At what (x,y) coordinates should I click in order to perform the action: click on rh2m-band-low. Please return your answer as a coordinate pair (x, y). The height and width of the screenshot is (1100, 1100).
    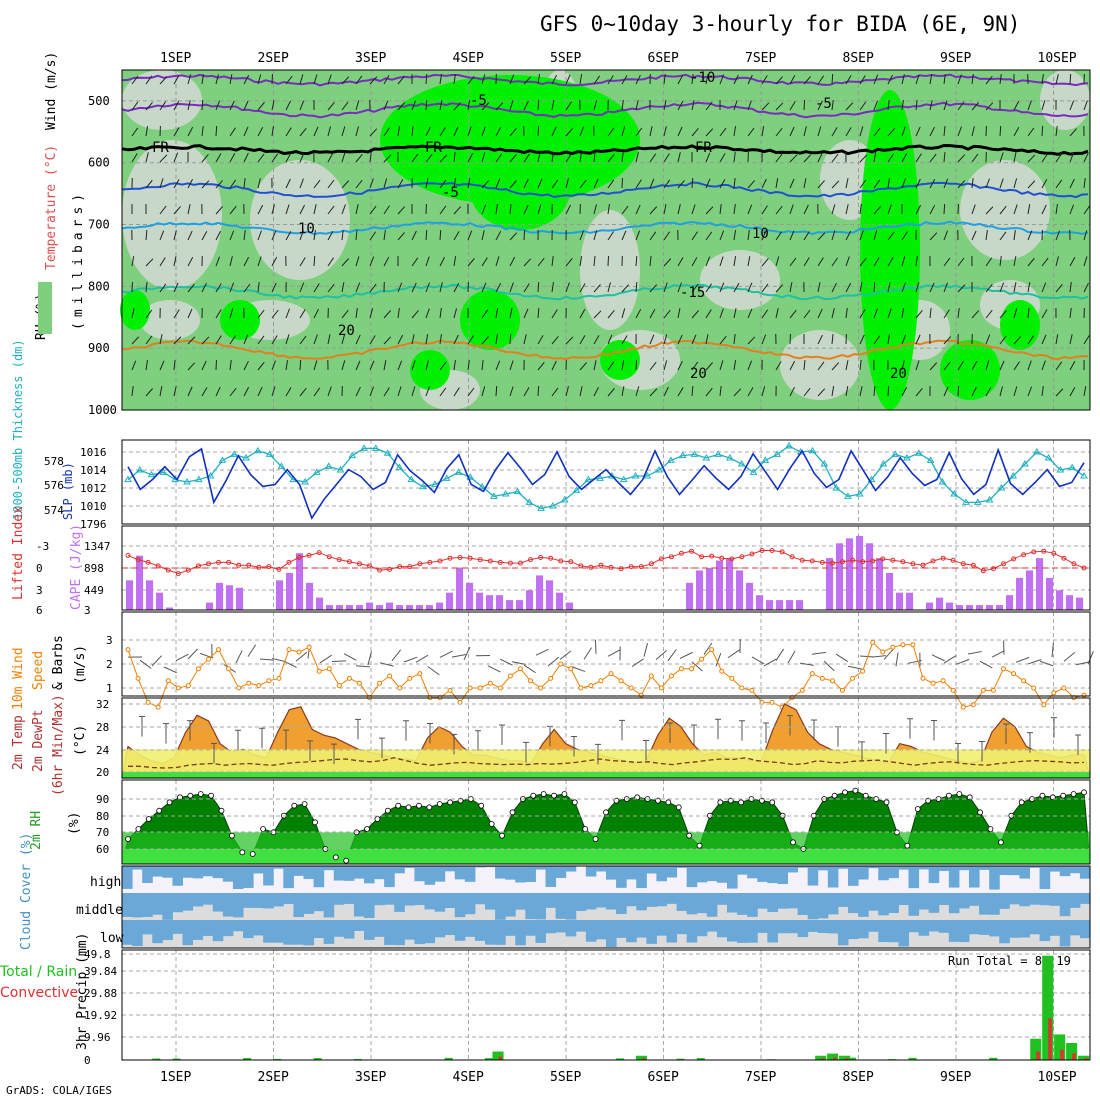
    Looking at the image, I should click on (606, 856).